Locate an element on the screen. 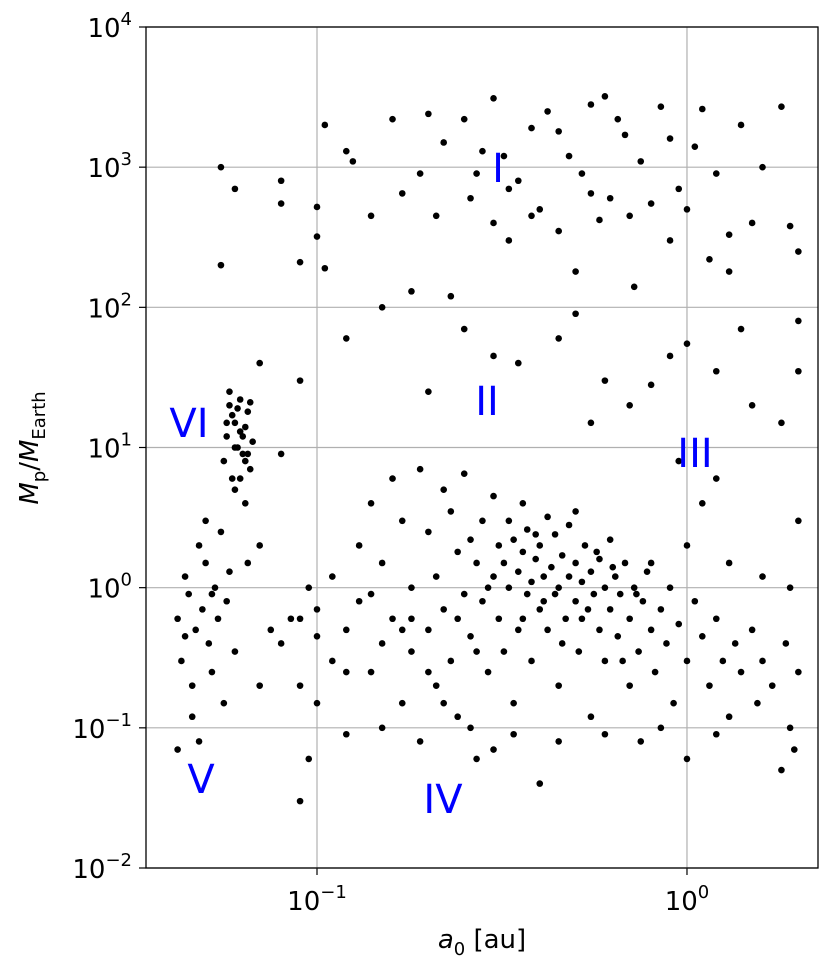 This screenshot has width=831, height=971. tick-label: 10³ is located at coordinates (109, 166).